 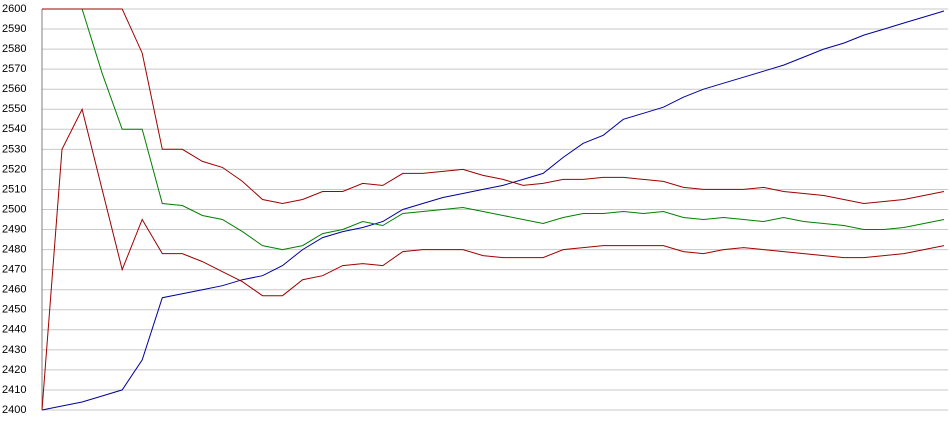 What do you see at coordinates (14, 149) in the screenshot?
I see `y-tick-label: 2530` at bounding box center [14, 149].